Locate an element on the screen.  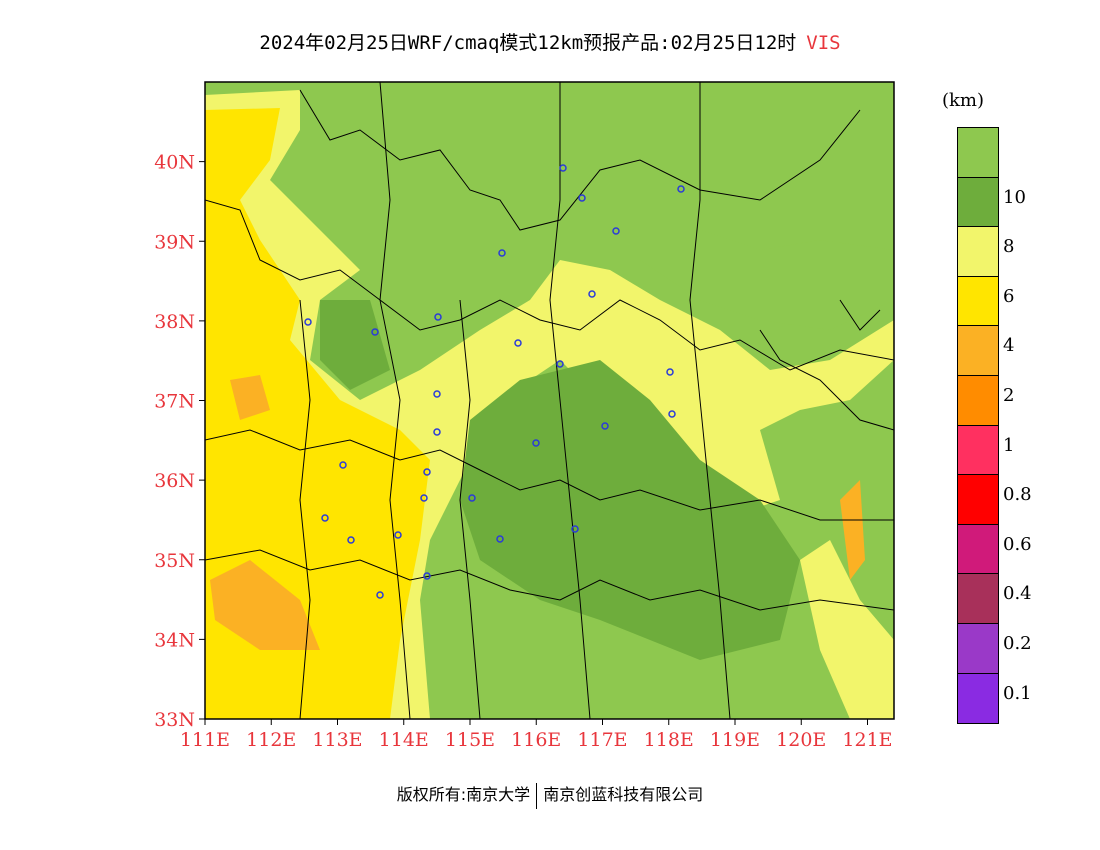
colorbar-label: 4 is located at coordinates (1009, 346).